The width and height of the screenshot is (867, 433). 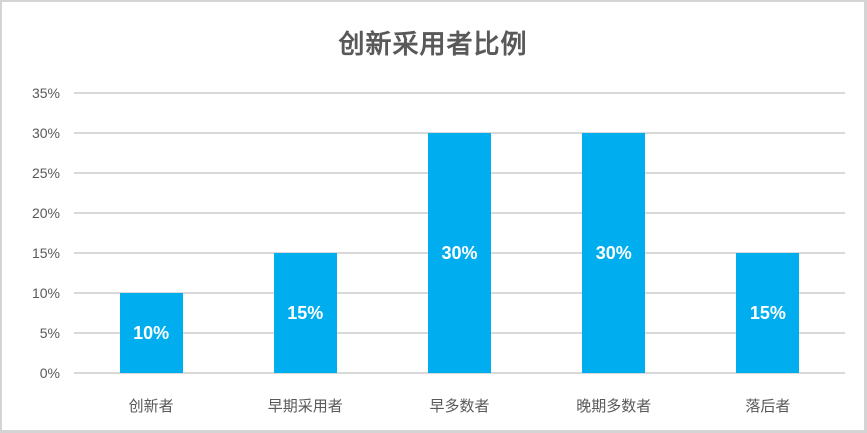 What do you see at coordinates (49, 333) in the screenshot?
I see `y-tick-label: 5%` at bounding box center [49, 333].